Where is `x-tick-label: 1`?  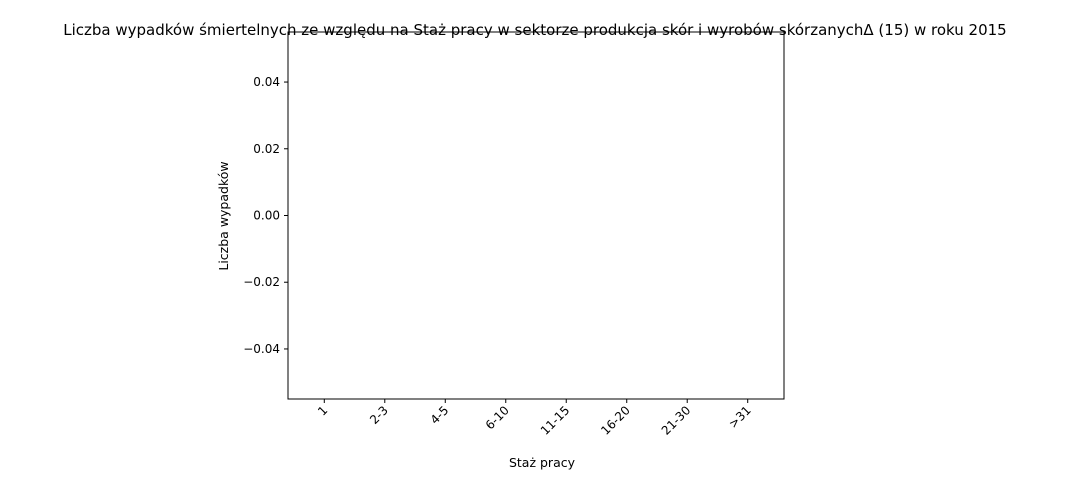 x-tick-label: 1 is located at coordinates (322, 410).